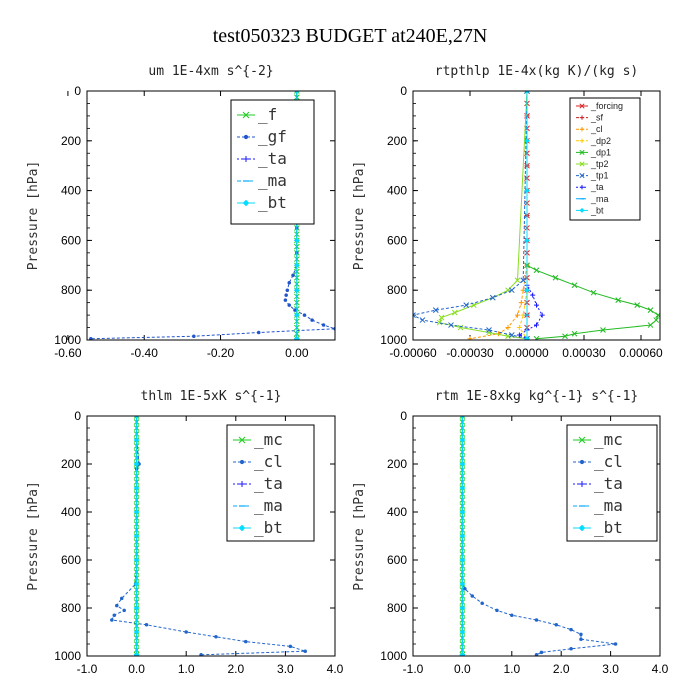 Image resolution: width=700 pixels, height=700 pixels. I want to click on legend-label: _mc, so click(268, 439).